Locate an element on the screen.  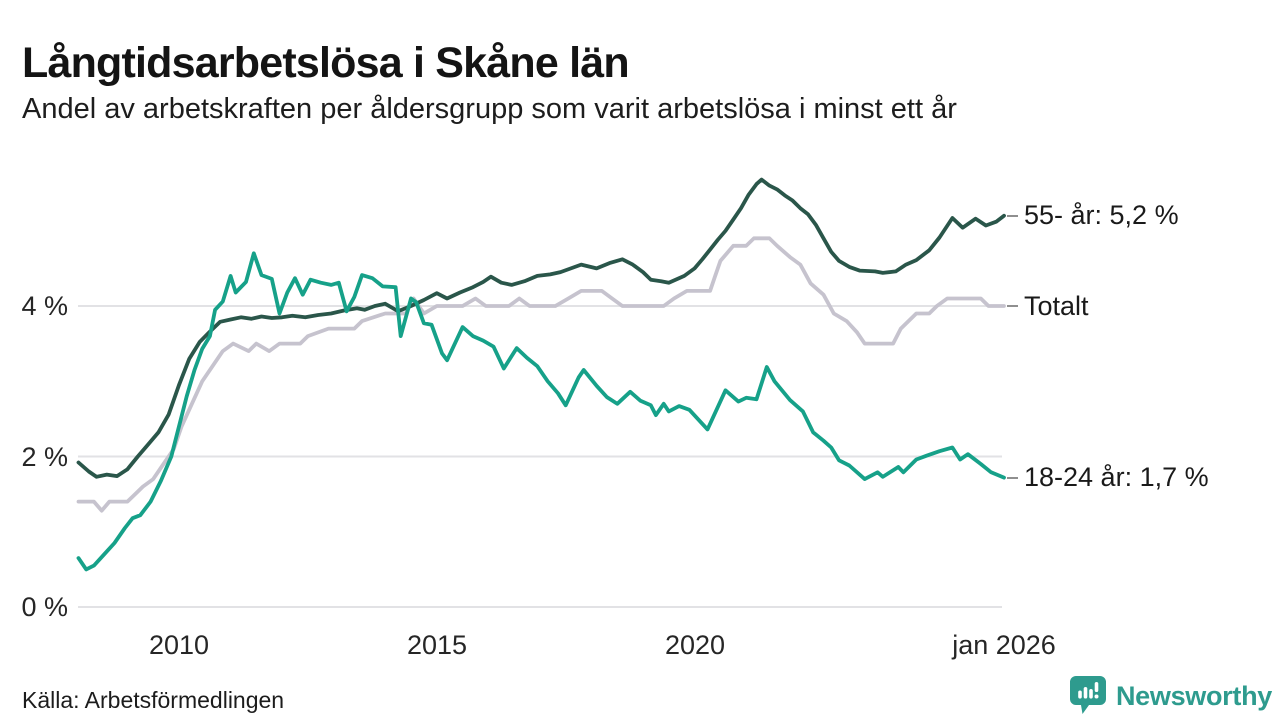
series-label-text: Totalt is located at coordinates (1056, 305).